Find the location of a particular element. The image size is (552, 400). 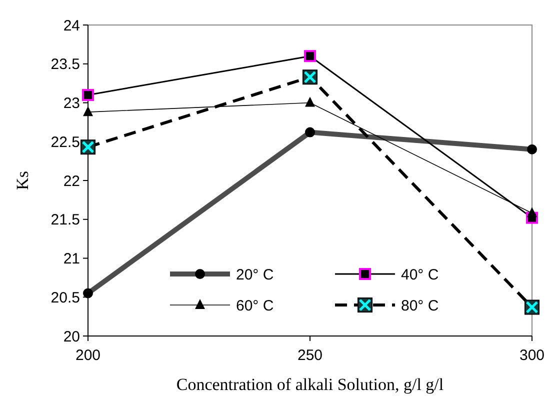

legend-label: 20° C is located at coordinates (255, 275).